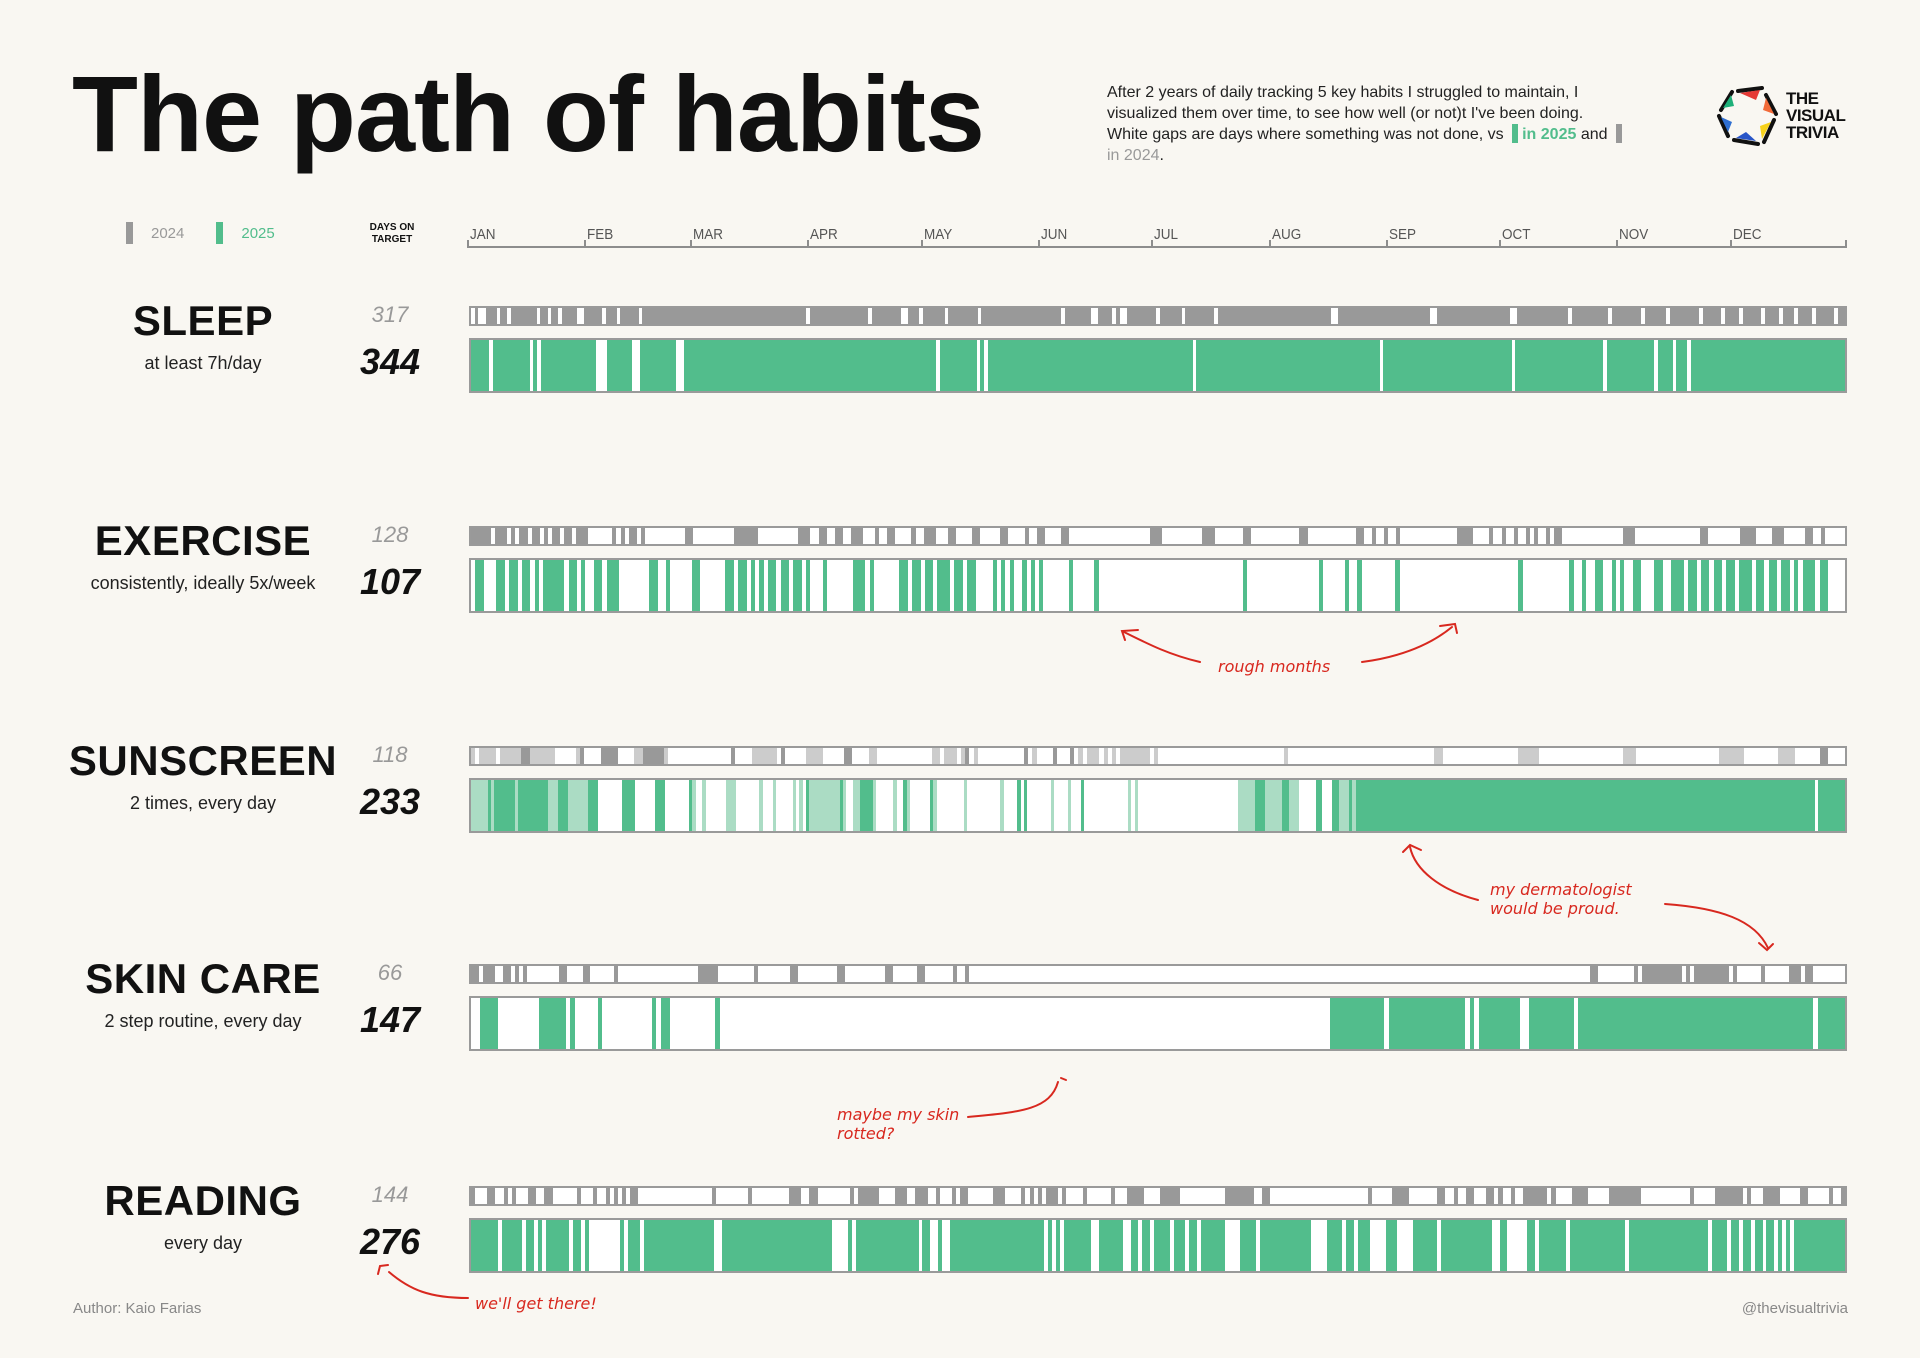 The width and height of the screenshot is (1920, 1358). Describe the element at coordinates (1166, 234) in the screenshot. I see `month-label: JUL` at that location.